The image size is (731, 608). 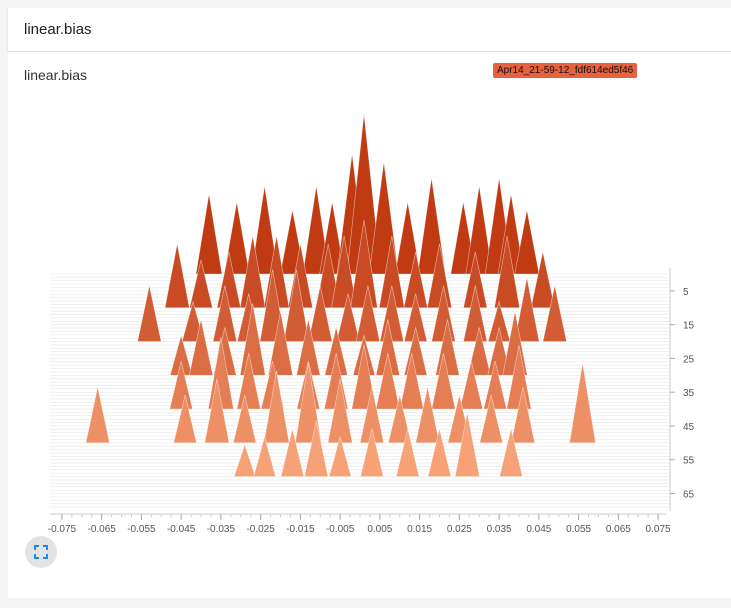 What do you see at coordinates (369, 603) in the screenshot?
I see `footer-divider` at bounding box center [369, 603].